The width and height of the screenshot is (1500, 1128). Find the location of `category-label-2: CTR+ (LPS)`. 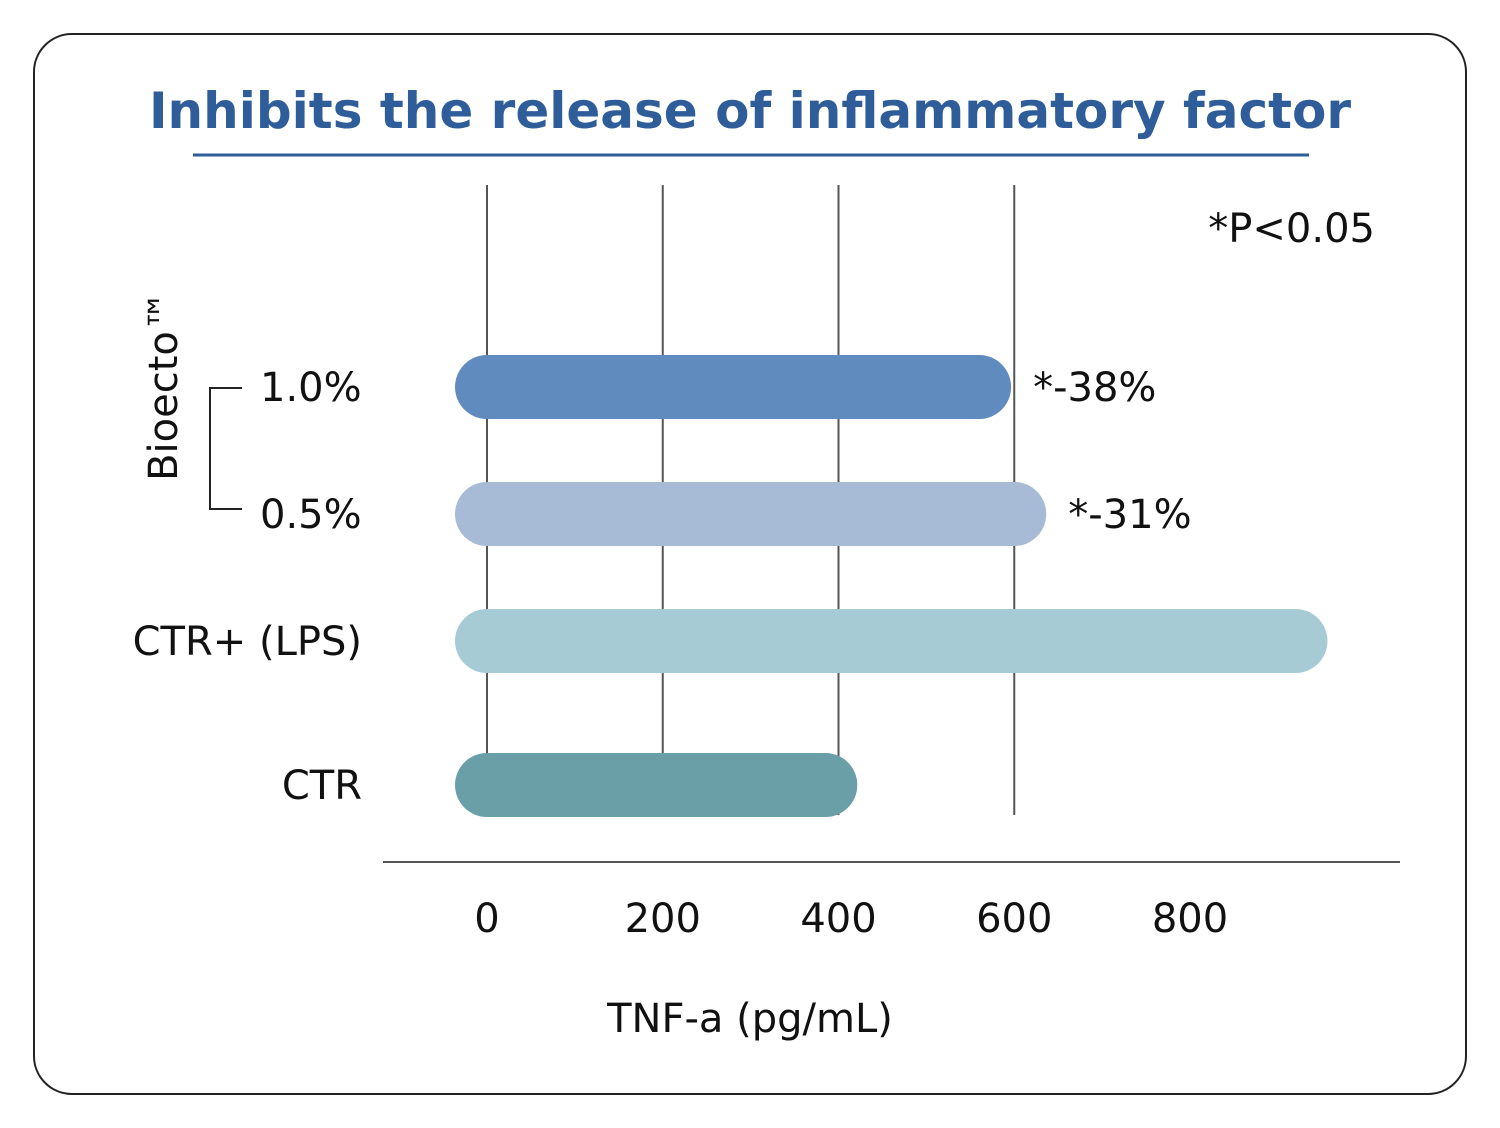

category-label-2: CTR+ (LPS) is located at coordinates (247, 642).